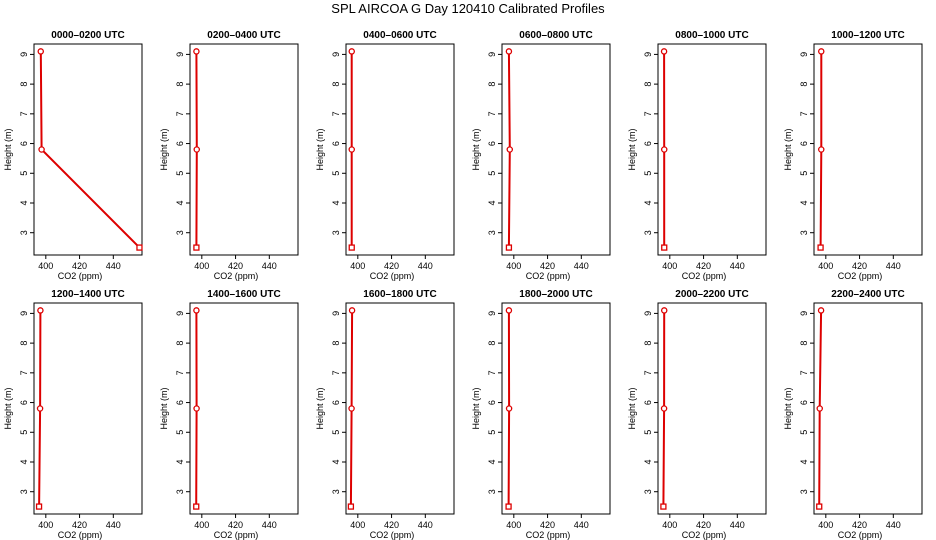  Describe the element at coordinates (555, 294) in the screenshot. I see `panel-title: 1800–2000 UTC` at that location.